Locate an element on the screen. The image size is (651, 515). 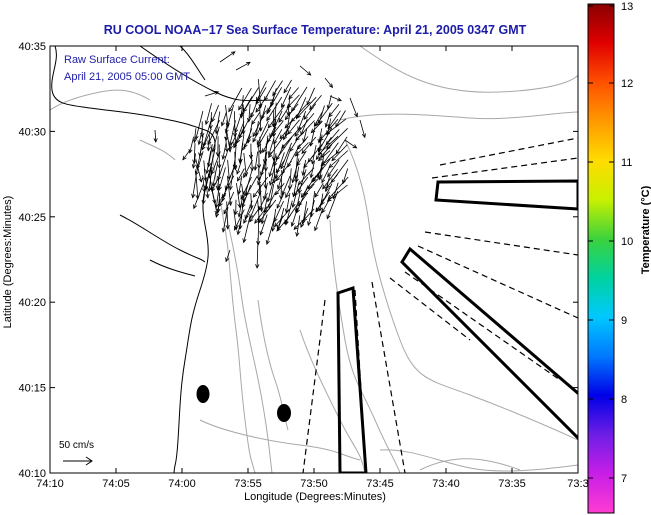
colorbar-tick-label: 13 is located at coordinates (627, 7).